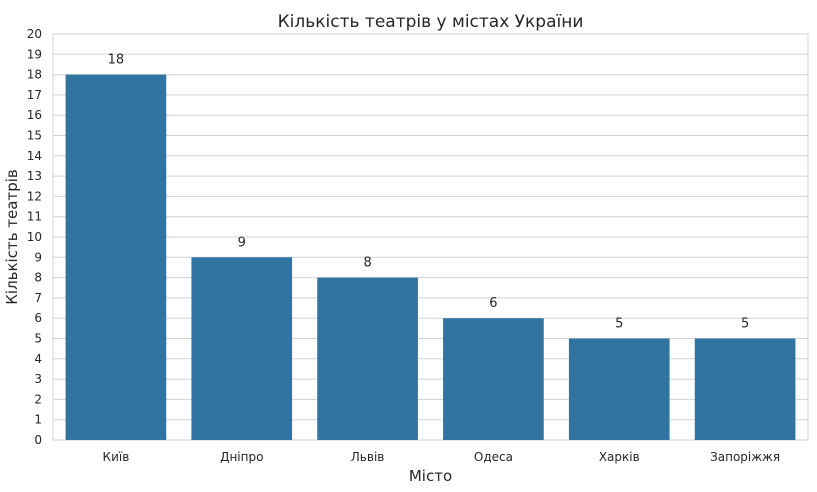  Describe the element at coordinates (34, 34) in the screenshot. I see `y-tick-label: 20` at that location.